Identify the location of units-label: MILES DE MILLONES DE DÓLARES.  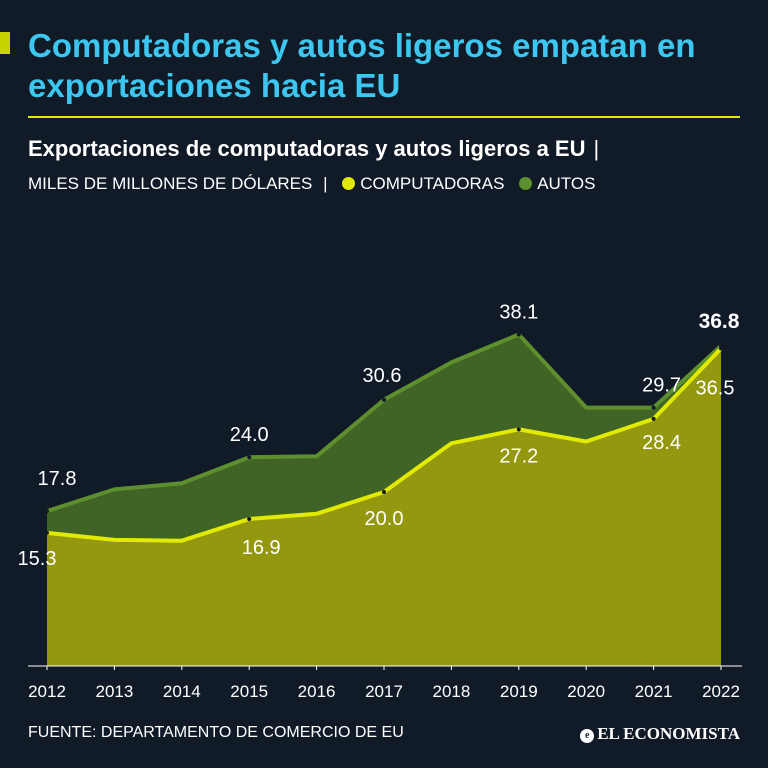
(170, 183).